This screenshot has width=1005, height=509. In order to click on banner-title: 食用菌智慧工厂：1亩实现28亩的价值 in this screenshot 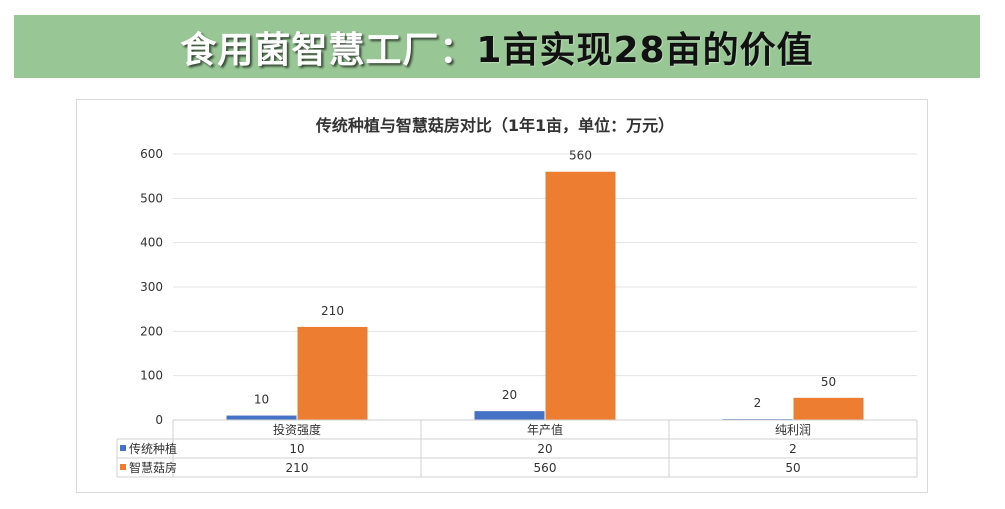, I will do `click(496, 47)`.